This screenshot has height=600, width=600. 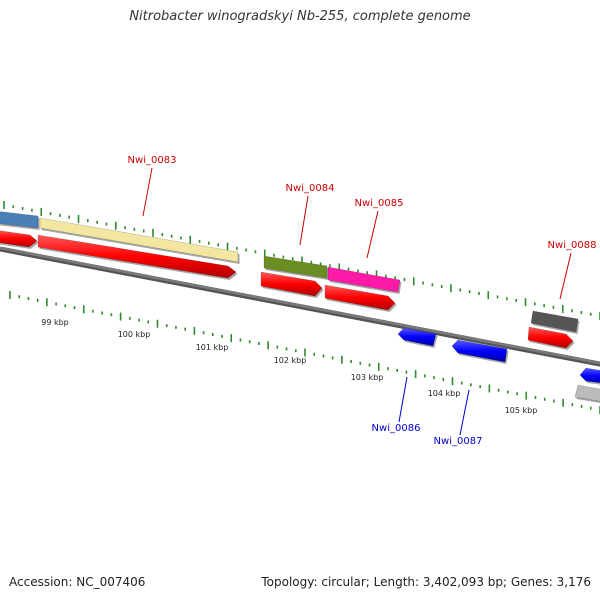 What do you see at coordinates (134, 334) in the screenshot?
I see `scale-label-100-kbp: 100 kbp` at bounding box center [134, 334].